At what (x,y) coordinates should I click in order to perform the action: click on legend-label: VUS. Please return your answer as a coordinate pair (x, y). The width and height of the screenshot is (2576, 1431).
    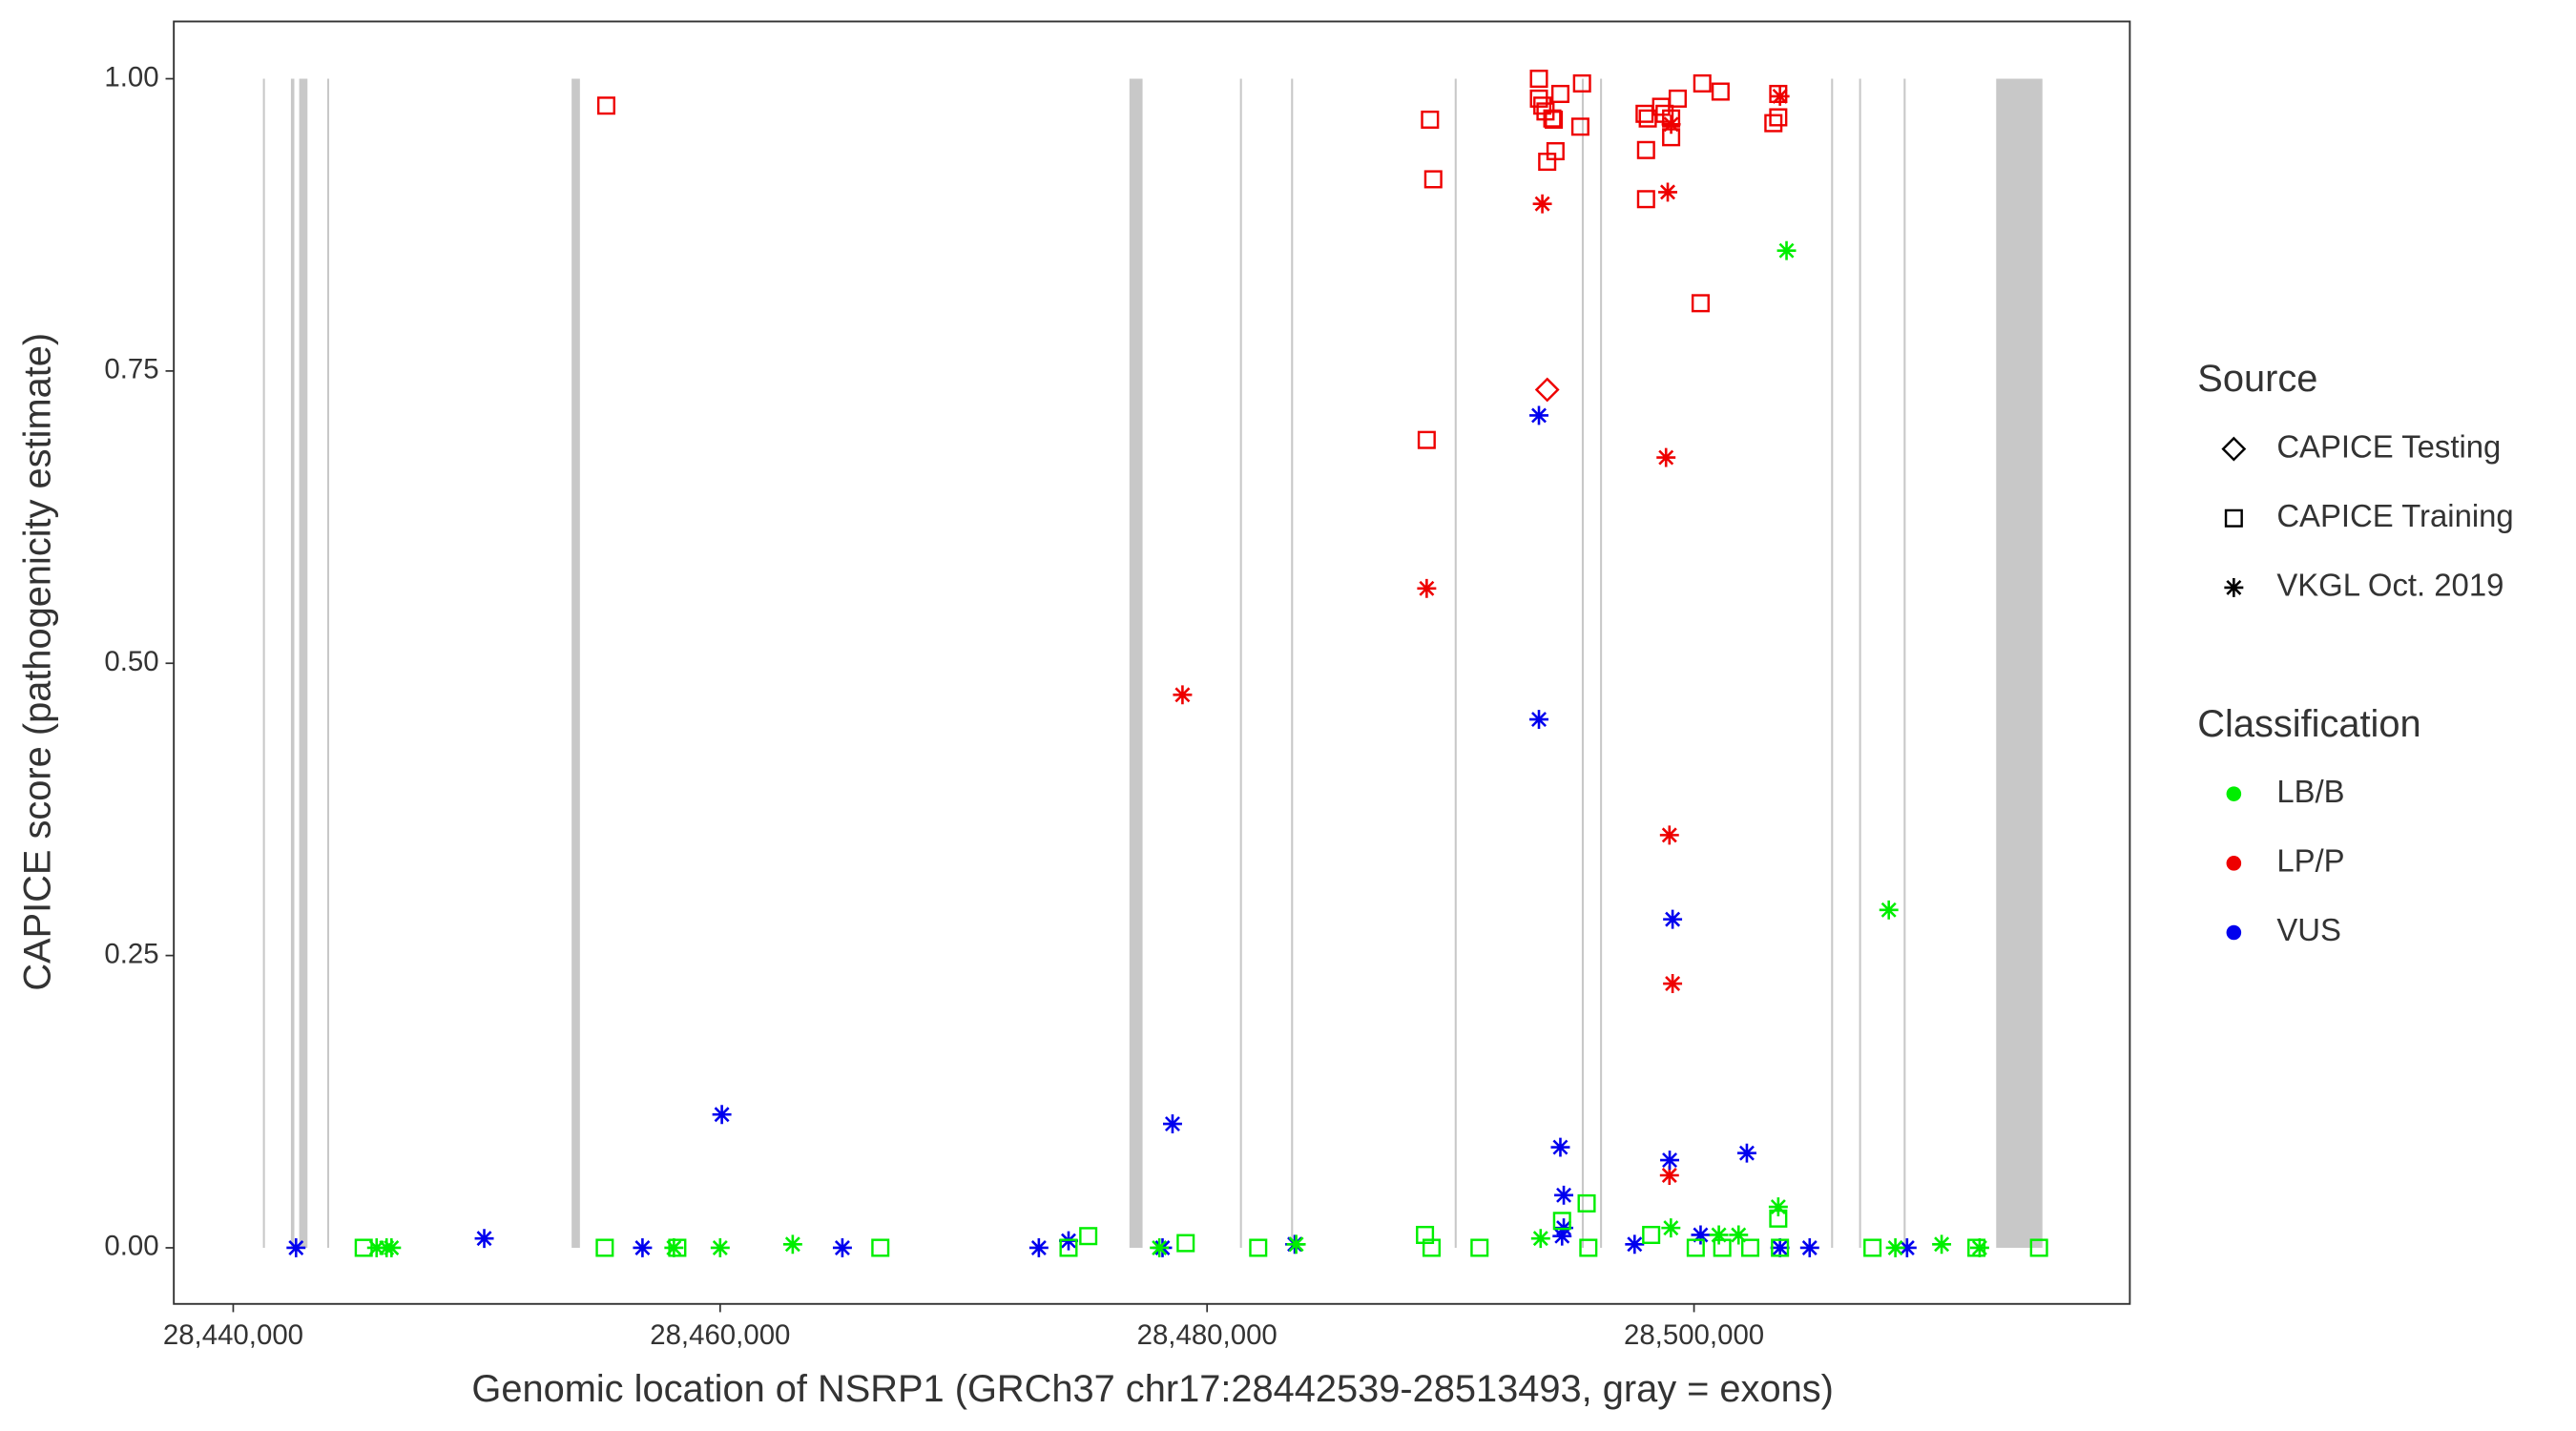
    Looking at the image, I should click on (2308, 929).